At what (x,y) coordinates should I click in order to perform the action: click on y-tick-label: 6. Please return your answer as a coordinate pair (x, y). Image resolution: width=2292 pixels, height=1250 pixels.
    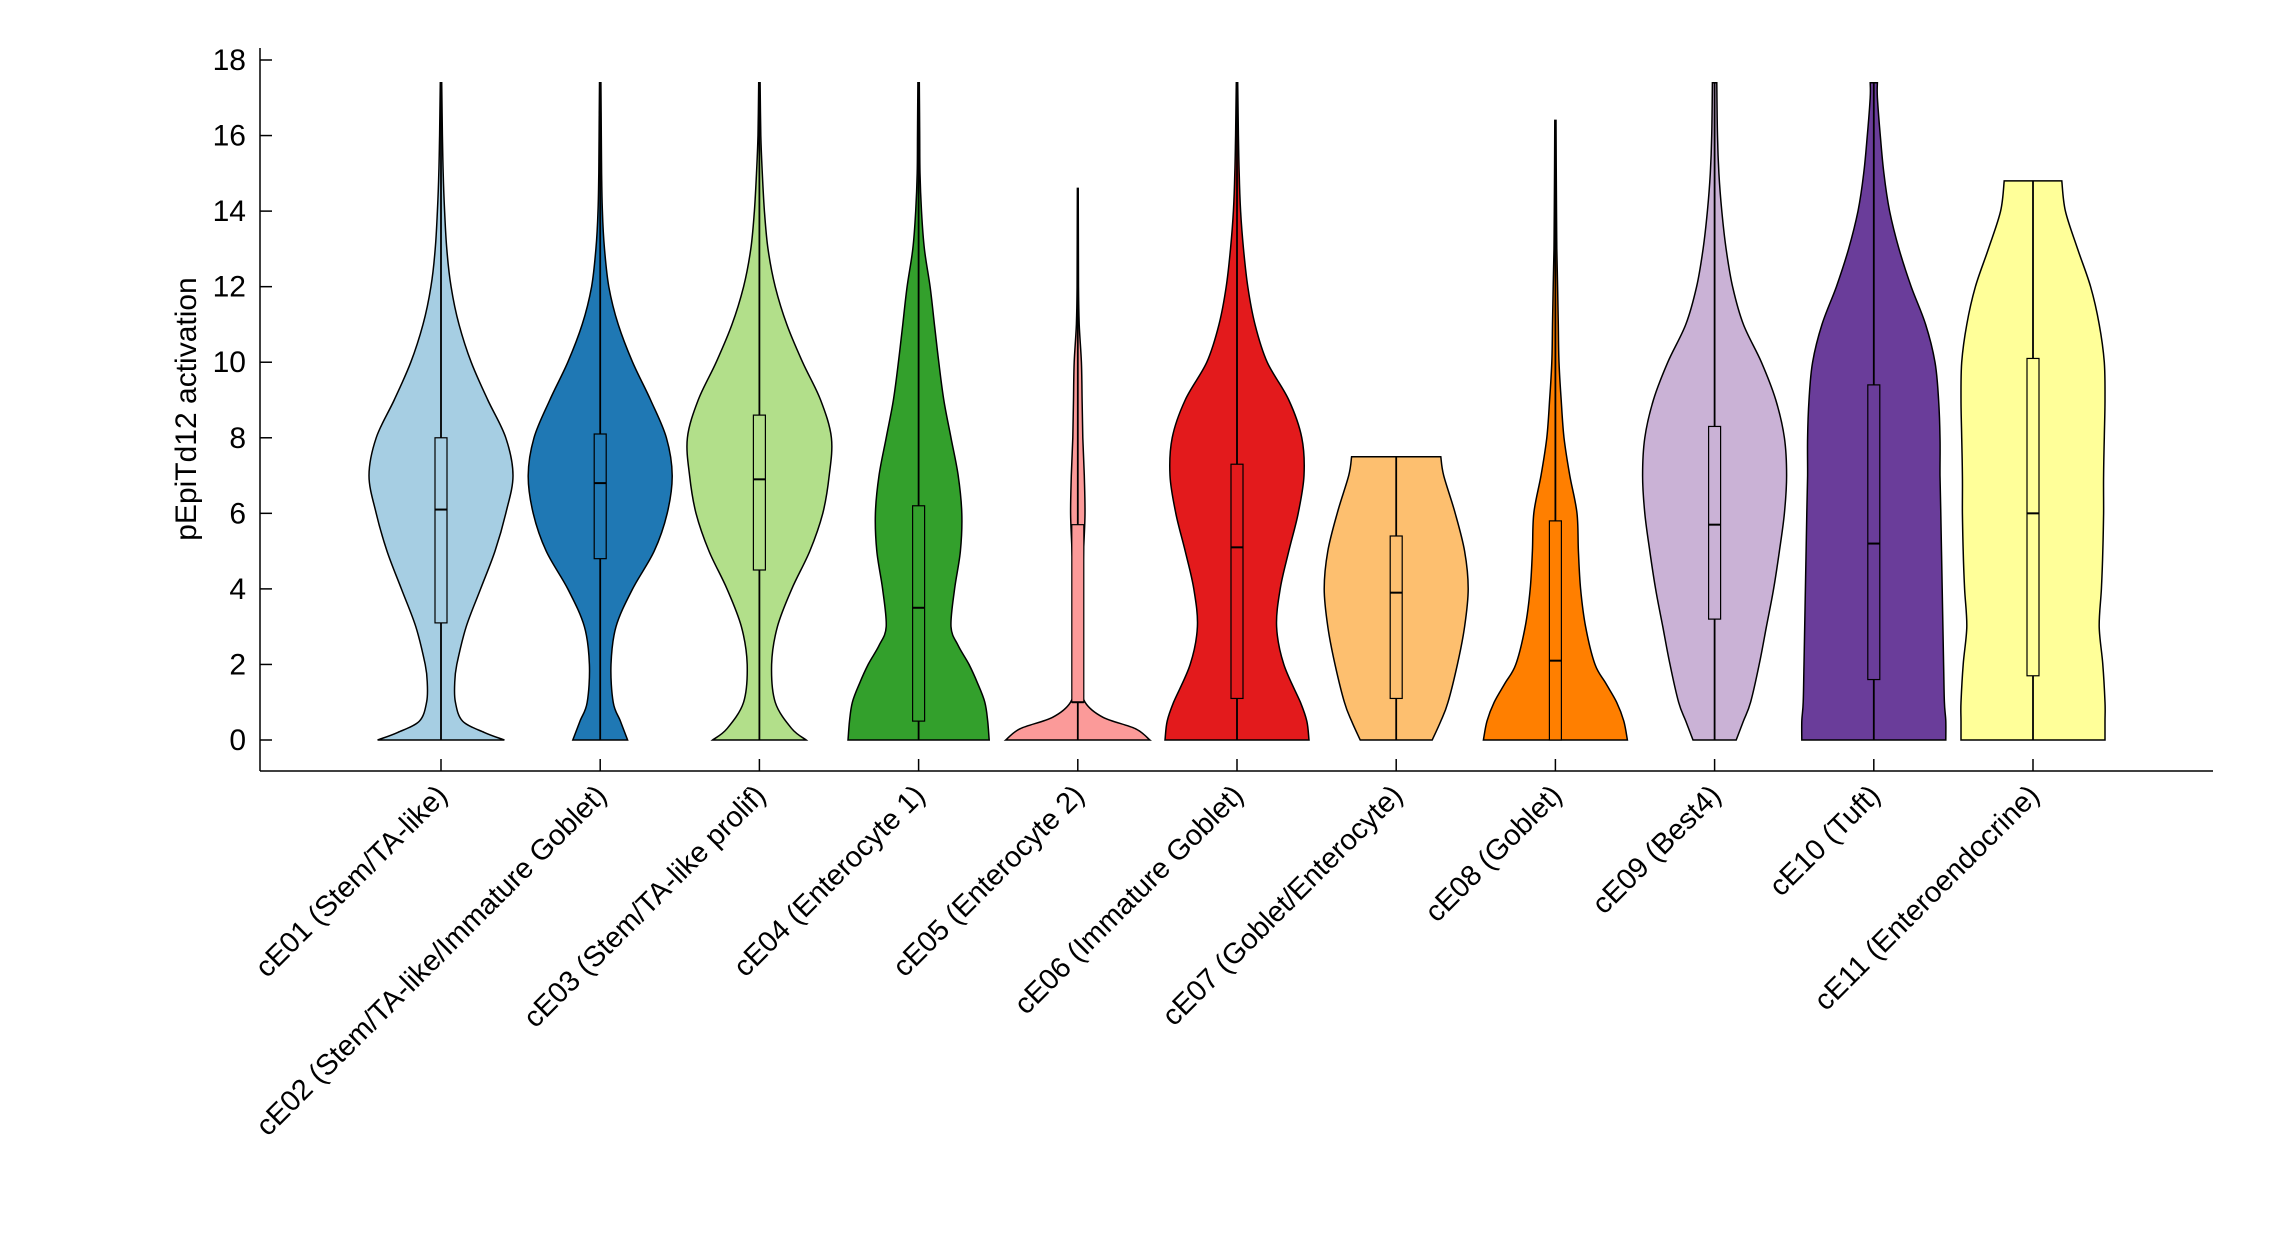
    Looking at the image, I should click on (237, 513).